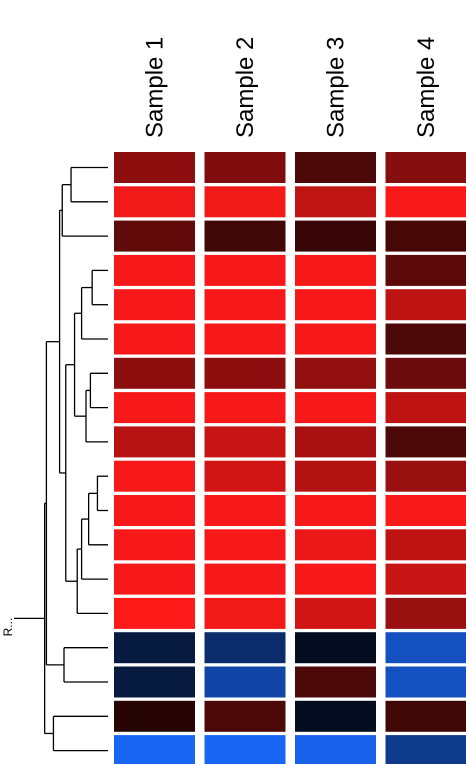 This screenshot has width=466, height=764. I want to click on column-labels: Sample 1 Sample 2 Sample 3 Sample 4, so click(291, 87).